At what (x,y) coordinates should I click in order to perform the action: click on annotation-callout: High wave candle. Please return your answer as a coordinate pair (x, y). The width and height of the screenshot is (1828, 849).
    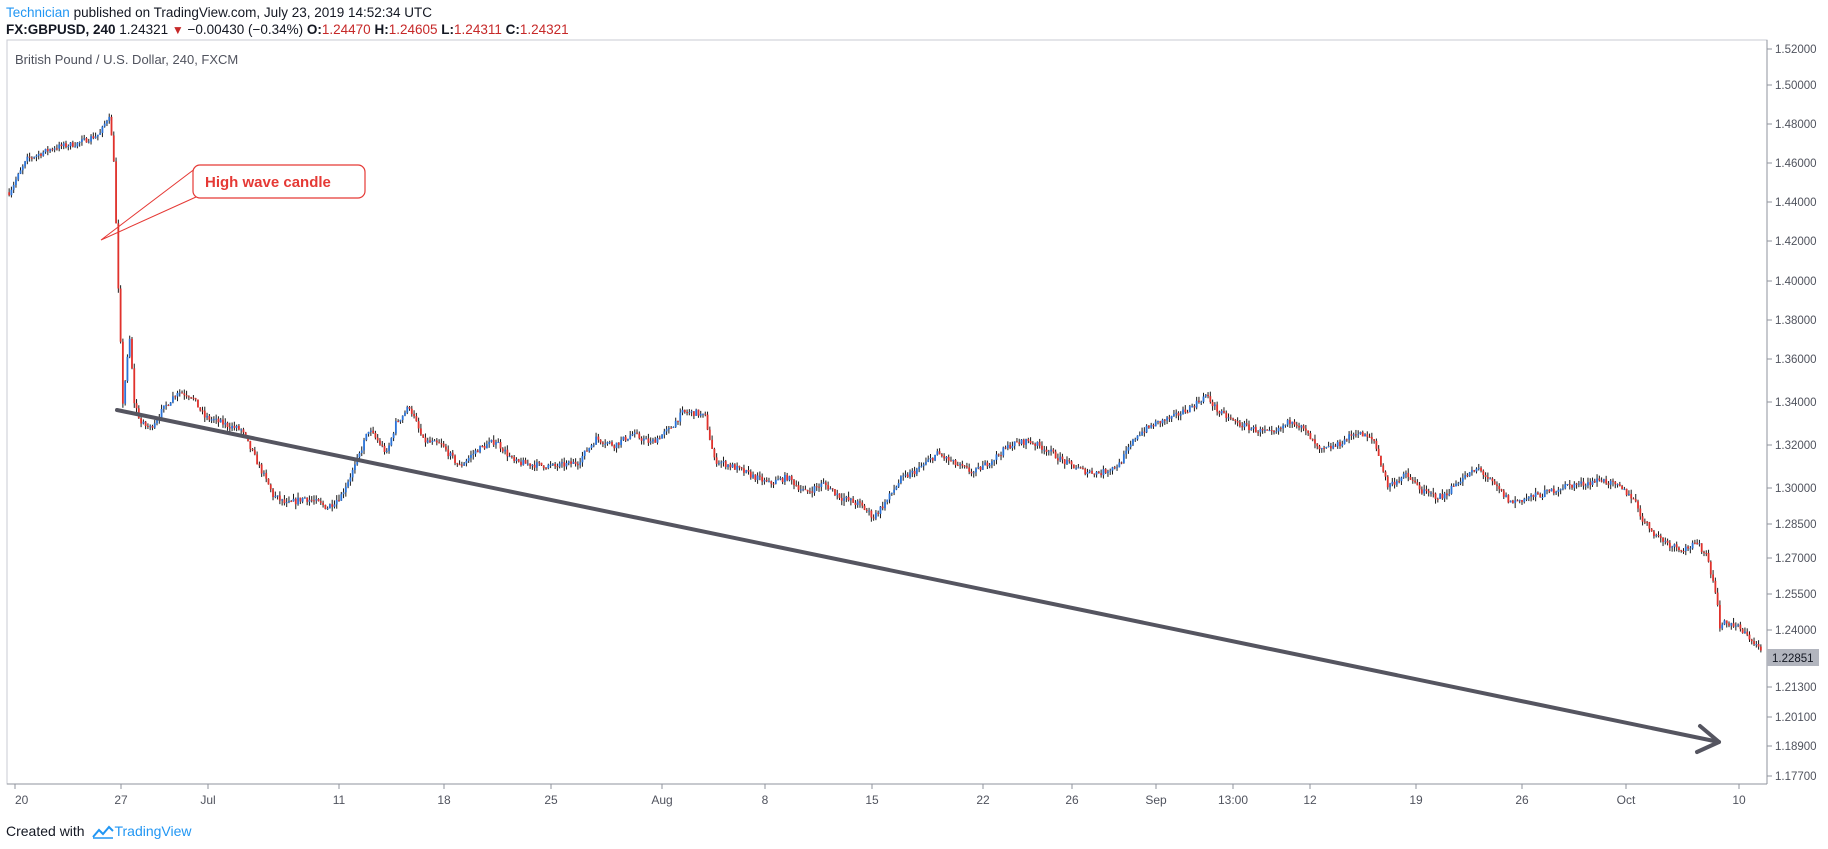
    Looking at the image, I should click on (233, 202).